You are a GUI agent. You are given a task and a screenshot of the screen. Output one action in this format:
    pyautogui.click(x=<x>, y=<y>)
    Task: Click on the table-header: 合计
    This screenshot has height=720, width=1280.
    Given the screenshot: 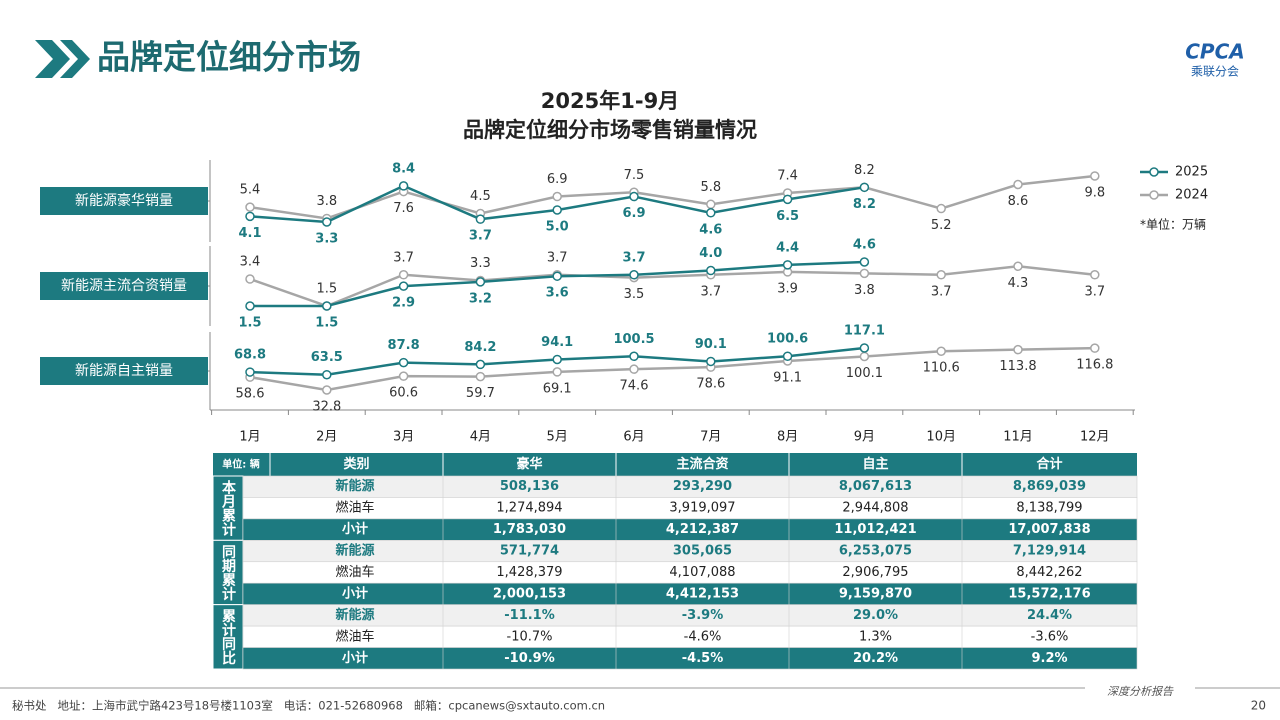 What is the action you would take?
    pyautogui.click(x=1049, y=464)
    